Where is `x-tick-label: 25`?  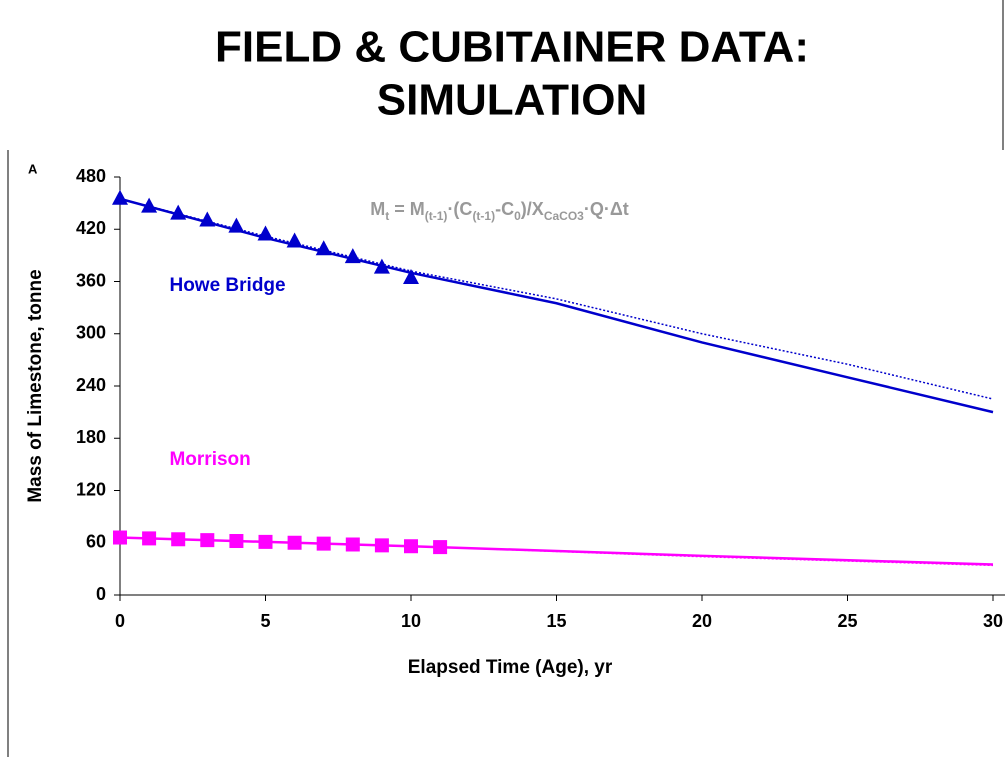 x-tick-label: 25 is located at coordinates (847, 621).